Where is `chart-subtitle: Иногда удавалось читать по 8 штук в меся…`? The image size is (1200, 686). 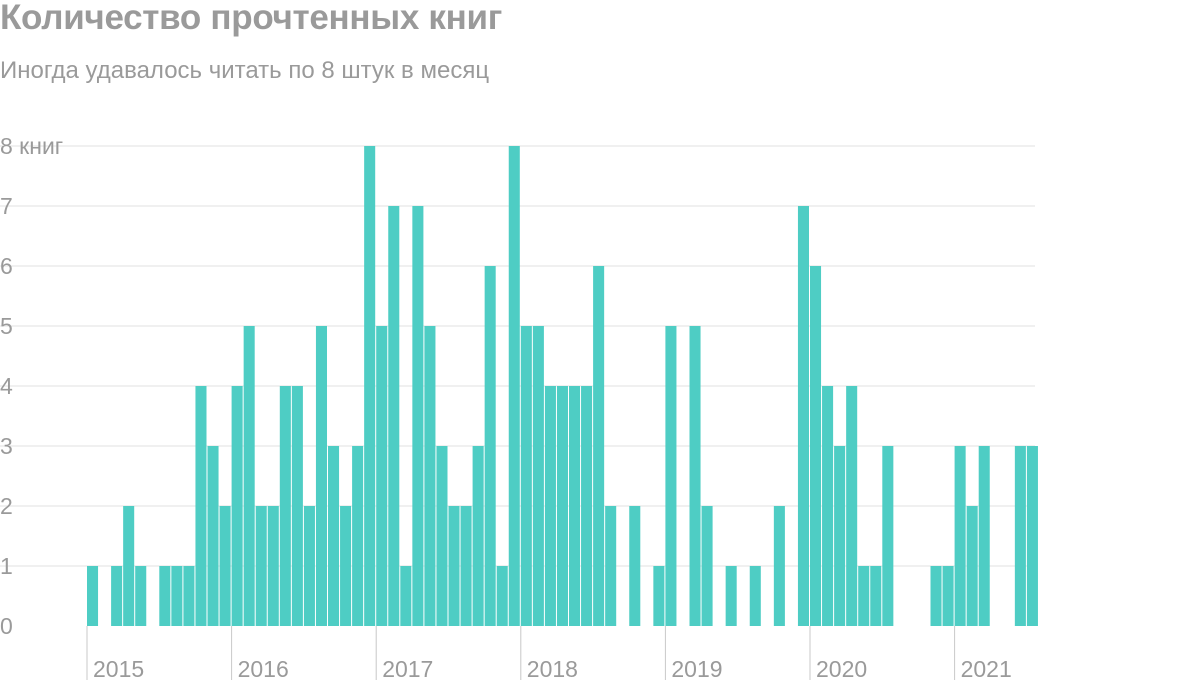
chart-subtitle: Иногда удавалось читать по 8 штук в меся… is located at coordinates (245, 70).